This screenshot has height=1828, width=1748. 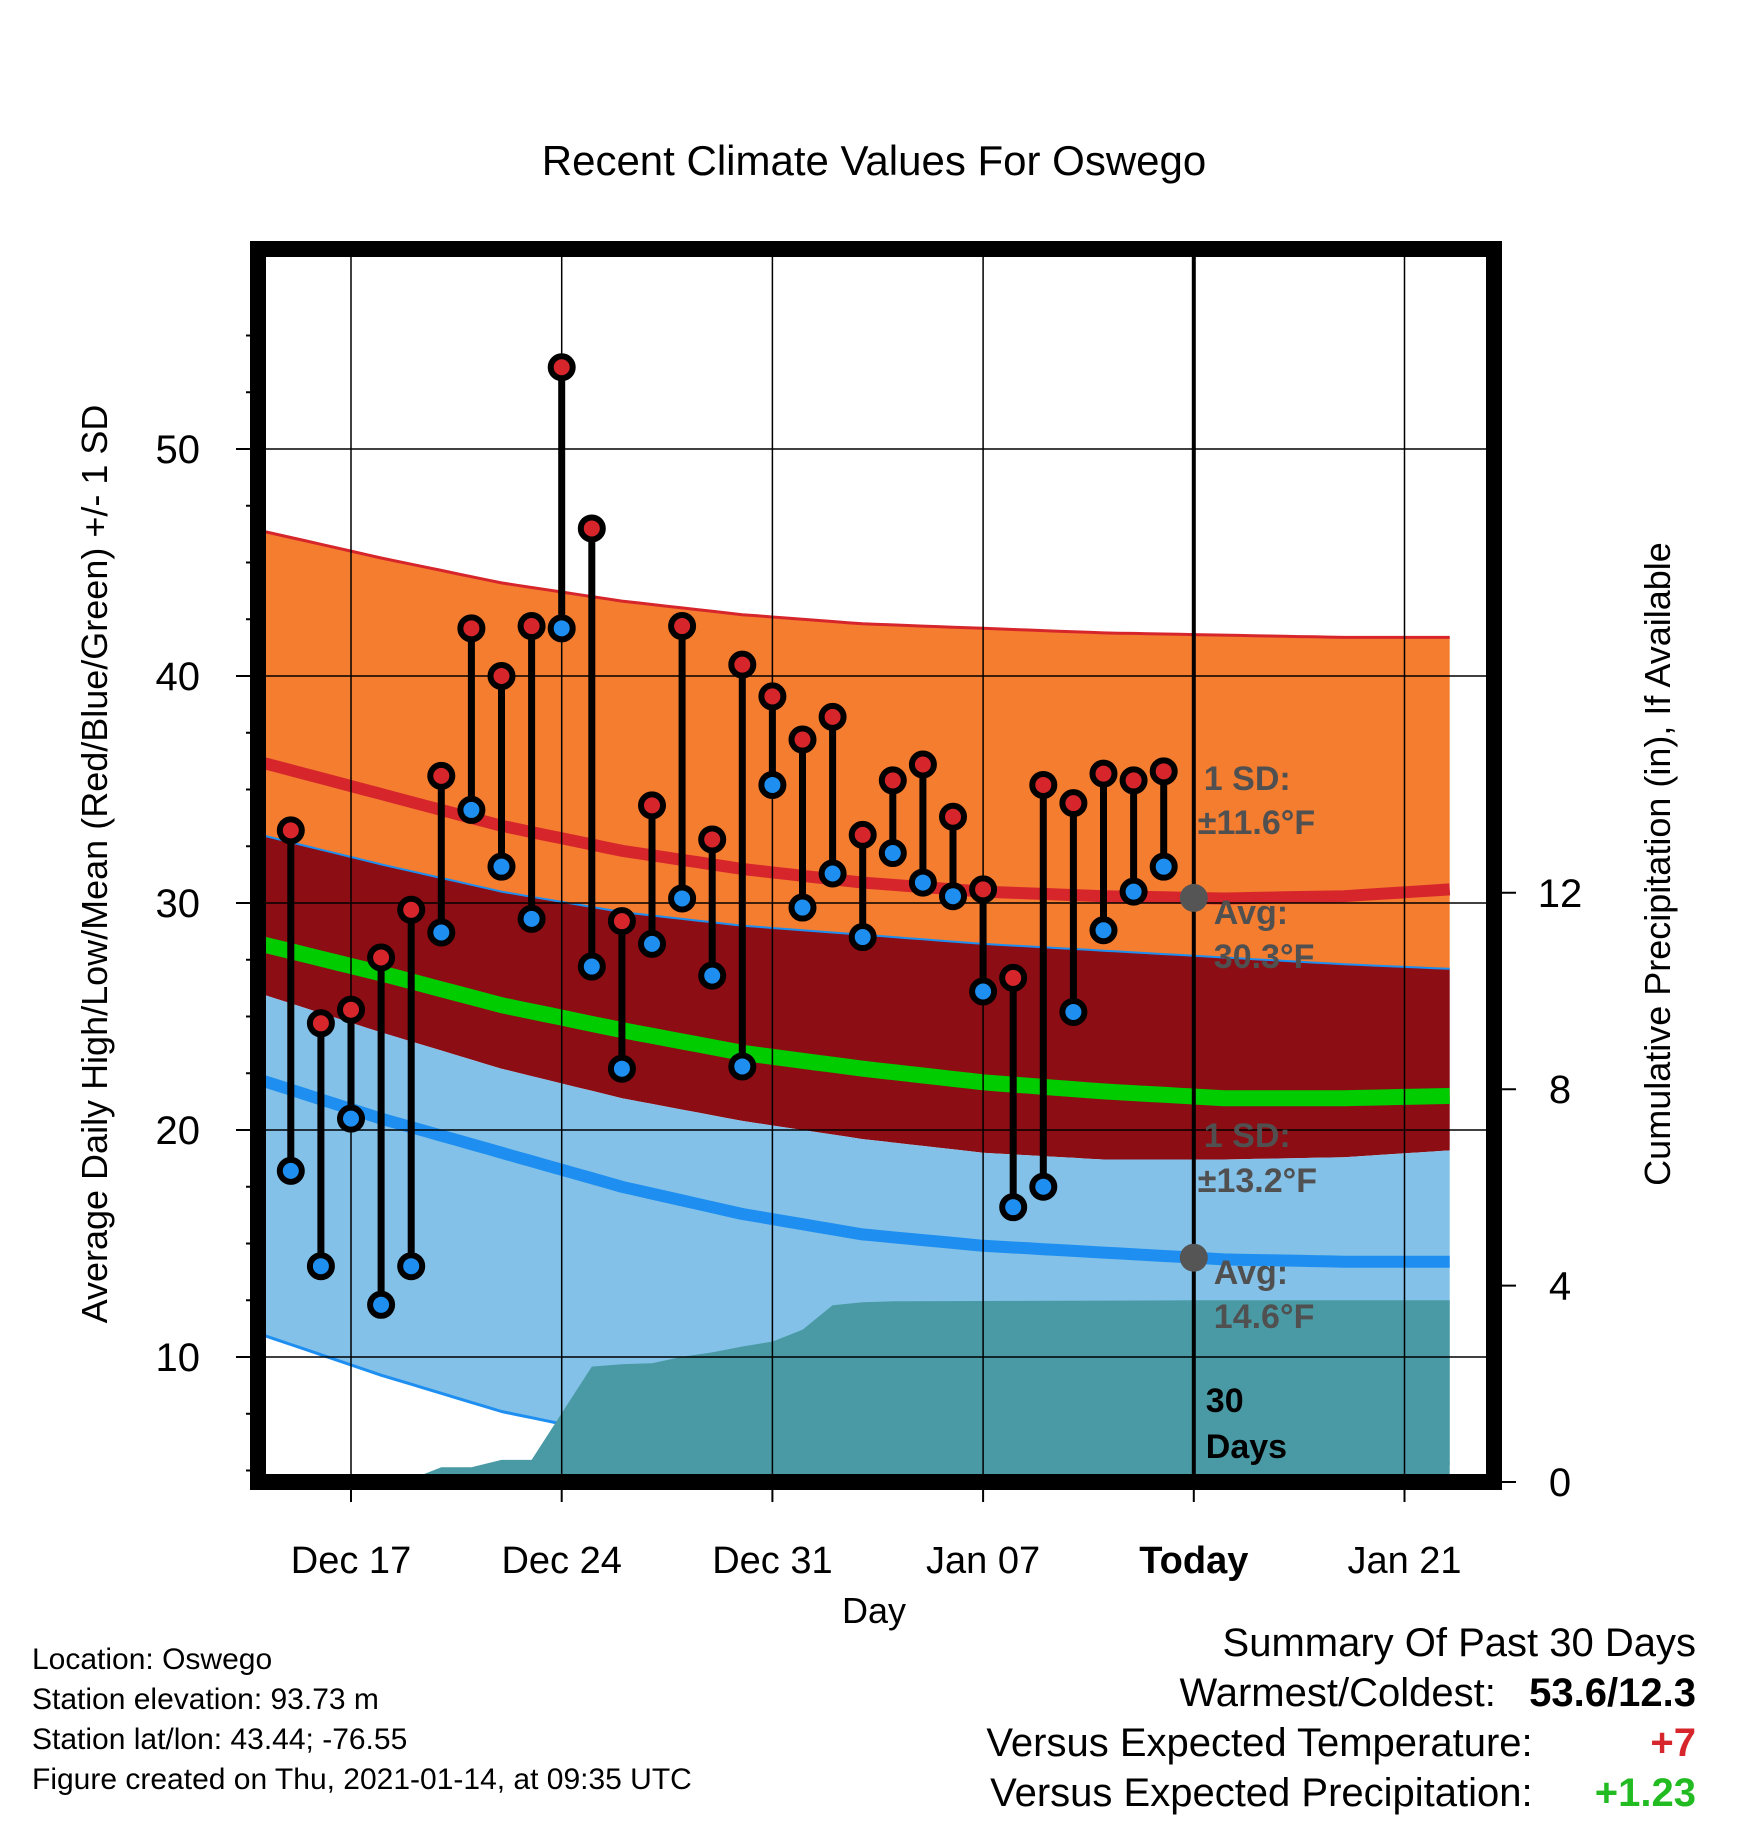 What do you see at coordinates (220, 1739) in the screenshot?
I see `latlon-text: Station lat/lon: 43.44; -76.55` at bounding box center [220, 1739].